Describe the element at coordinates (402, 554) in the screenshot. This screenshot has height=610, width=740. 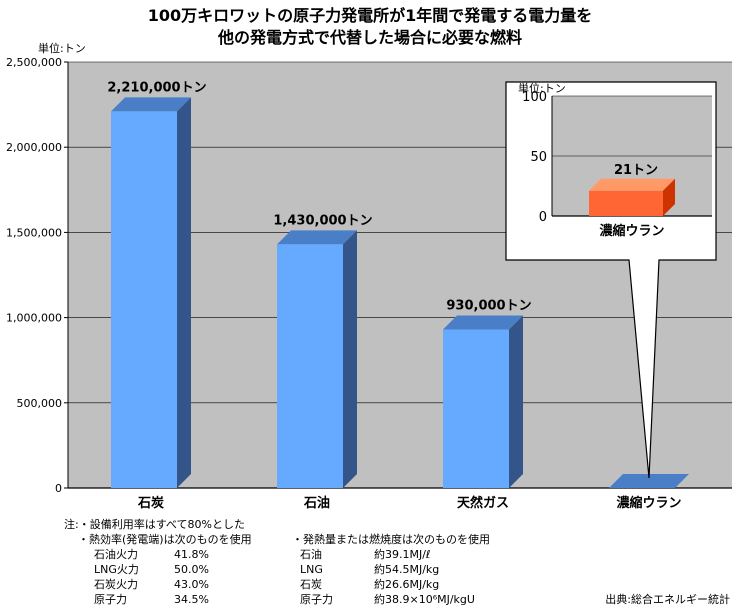
I see `heat-value: 約39.1MJ/ℓ` at that location.